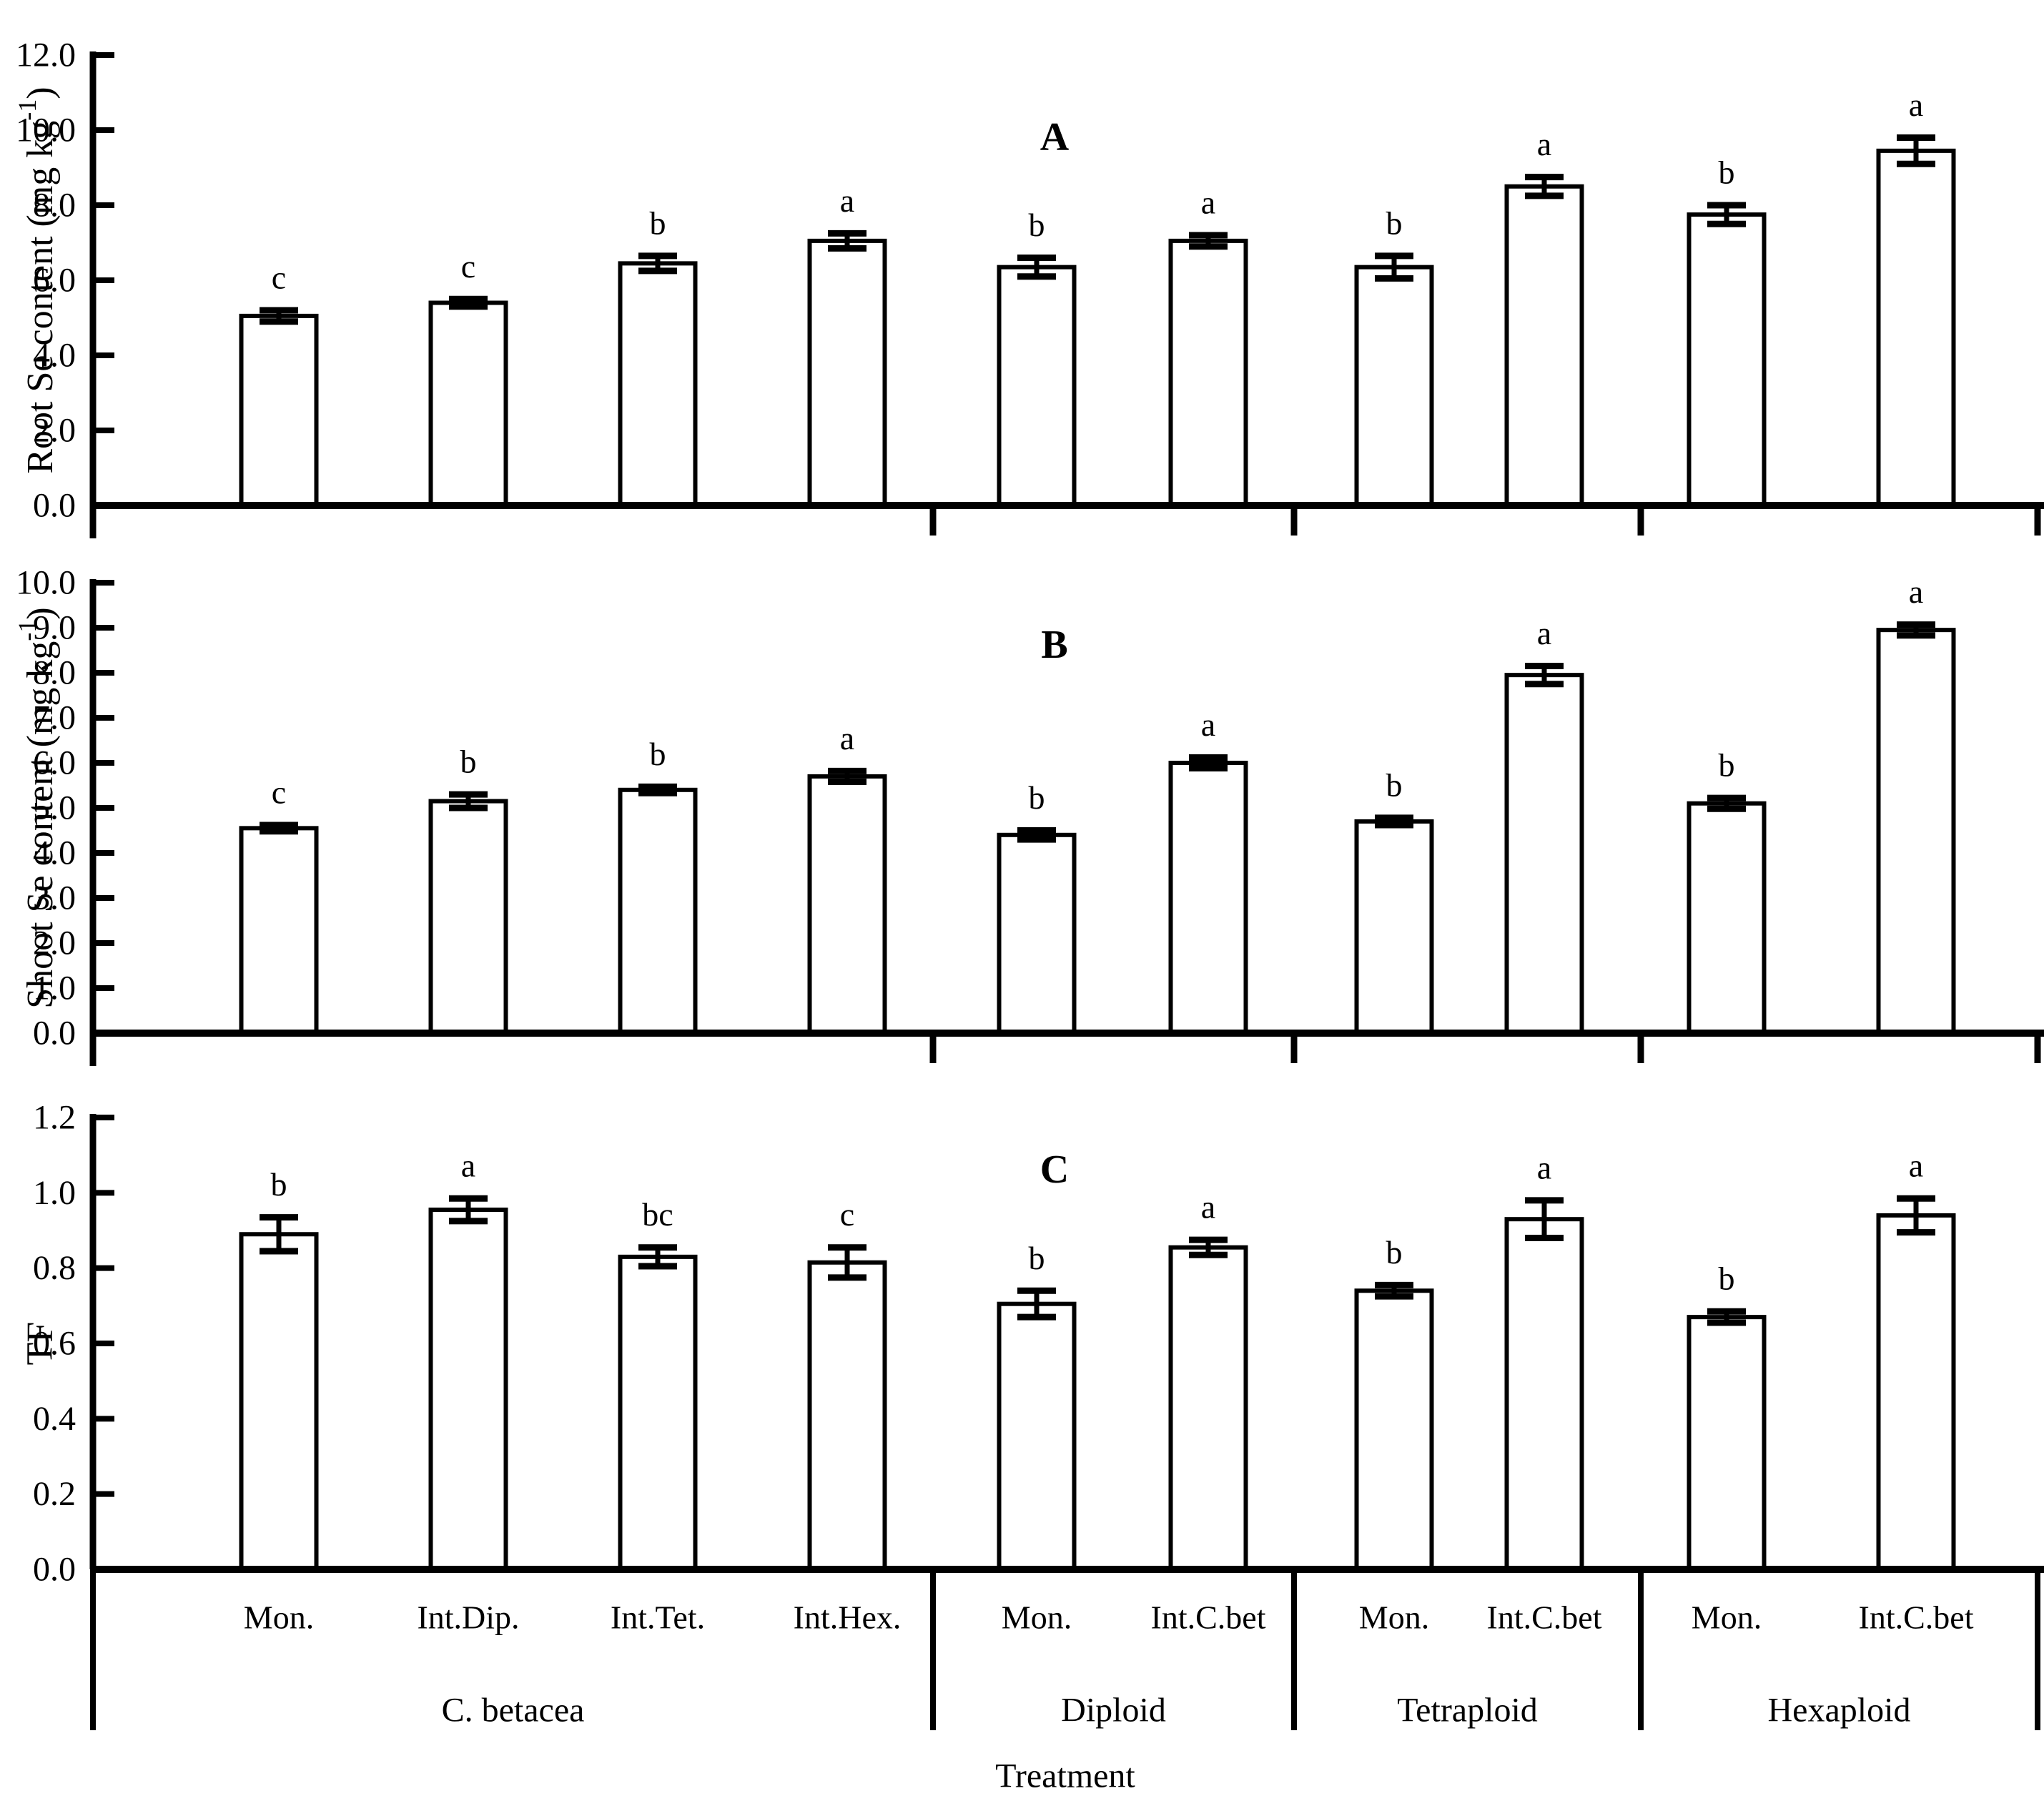 This screenshot has height=1801, width=2044. Describe the element at coordinates (1113, 1711) in the screenshot. I see `group-label: Diploid` at that location.